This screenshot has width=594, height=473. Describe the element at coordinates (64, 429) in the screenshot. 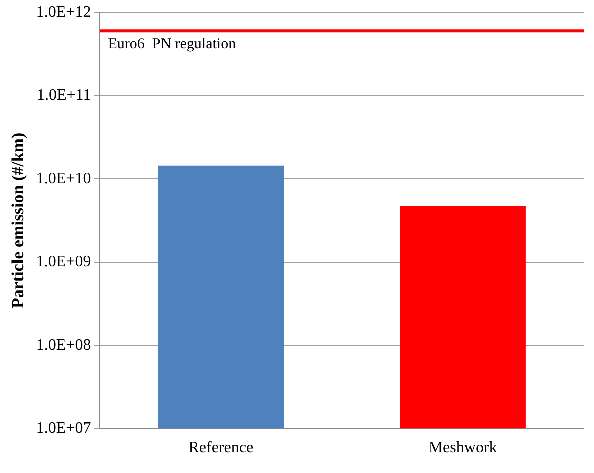

I see `y-tick-label: 1.0E+07` at that location.